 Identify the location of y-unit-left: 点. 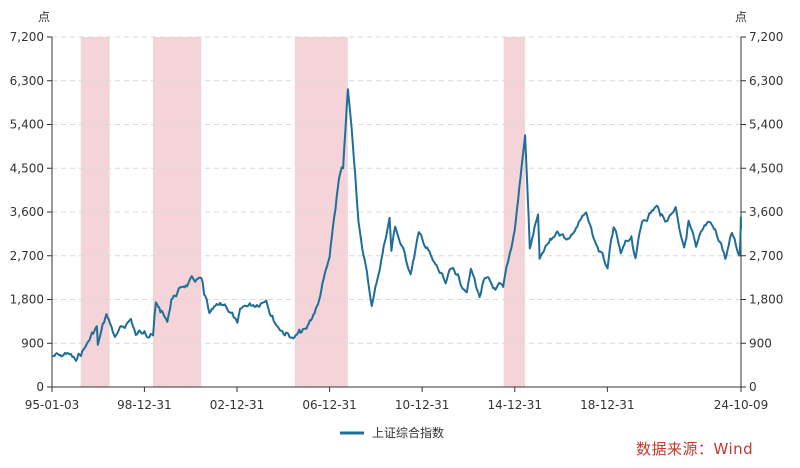
(44, 17).